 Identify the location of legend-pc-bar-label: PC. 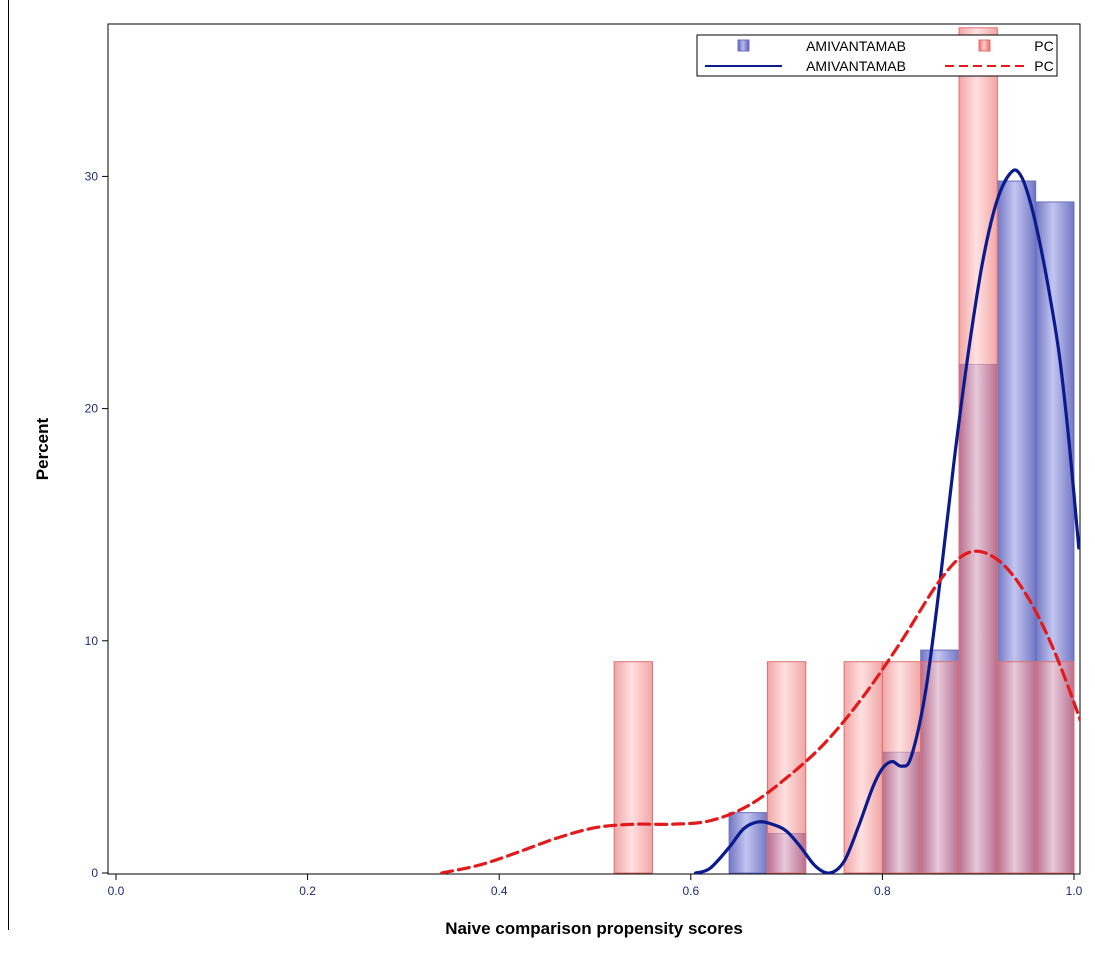
(1043, 46).